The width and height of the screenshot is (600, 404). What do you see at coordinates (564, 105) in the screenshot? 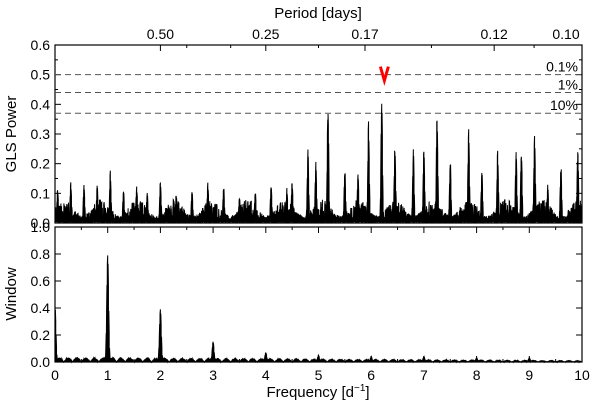
I see `significance-label: 10%` at bounding box center [564, 105].